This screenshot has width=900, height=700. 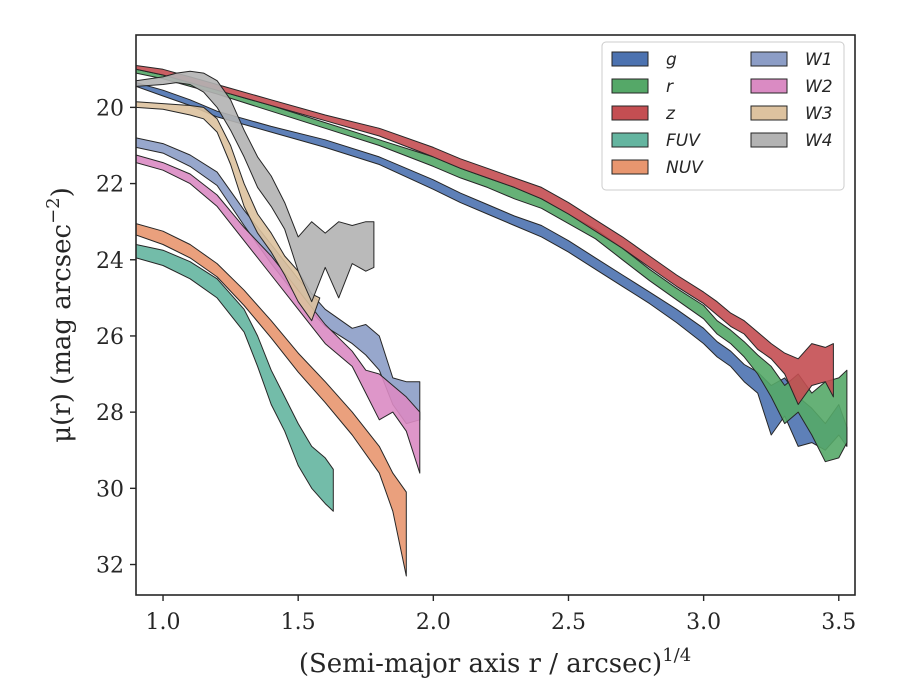 I want to click on band-w3, so click(x=228, y=211).